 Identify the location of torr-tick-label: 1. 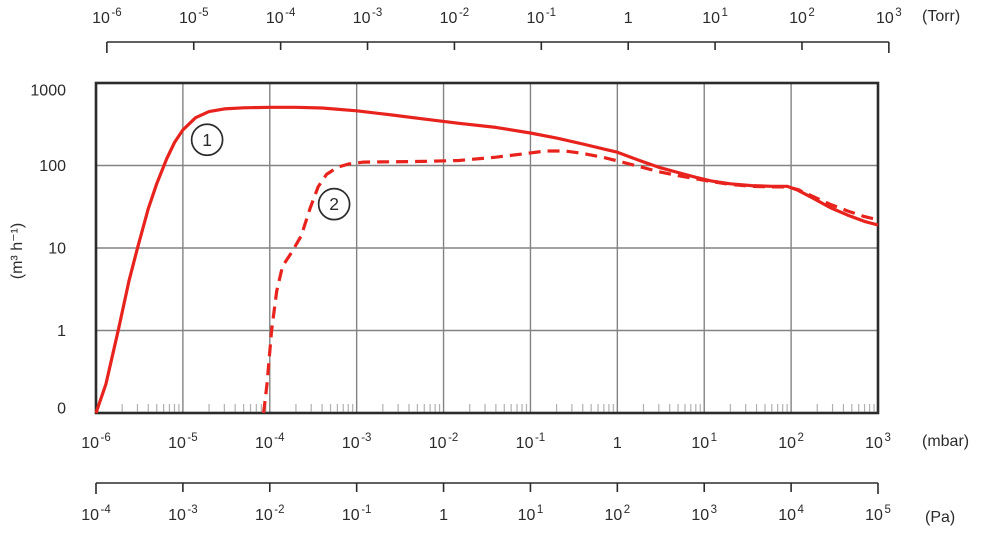
(628, 18).